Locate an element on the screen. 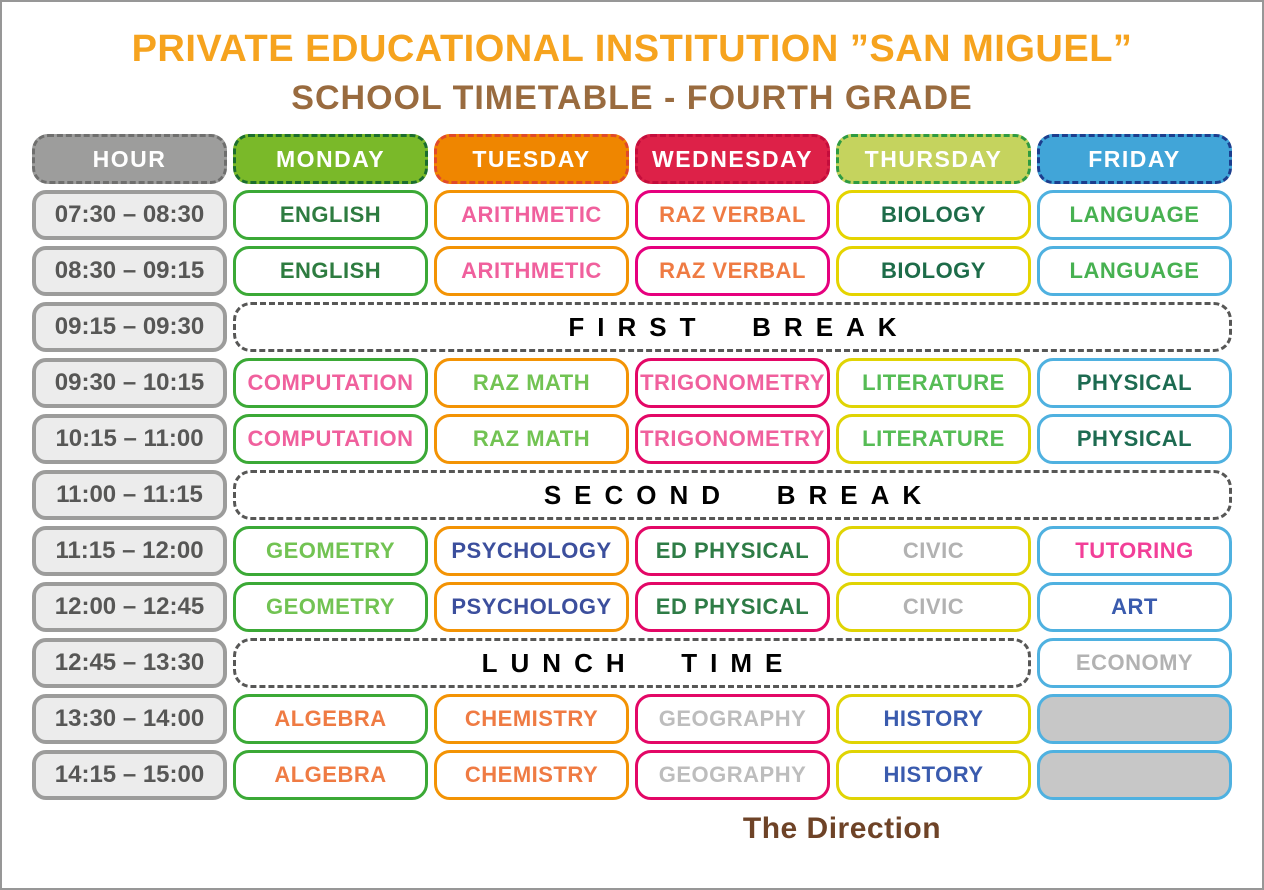  time-cell: 09:15 – 09:30 is located at coordinates (129, 327).